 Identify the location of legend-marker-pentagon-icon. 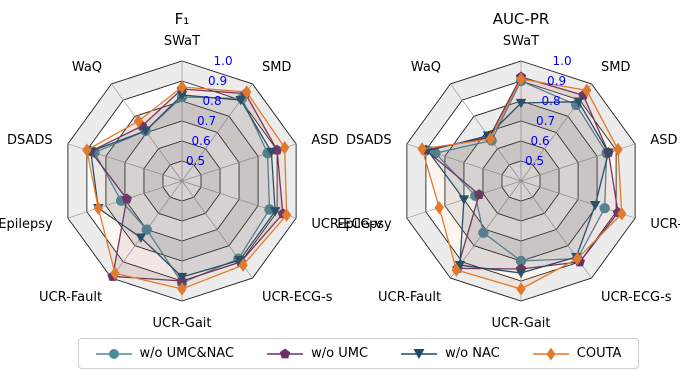
(285, 353).